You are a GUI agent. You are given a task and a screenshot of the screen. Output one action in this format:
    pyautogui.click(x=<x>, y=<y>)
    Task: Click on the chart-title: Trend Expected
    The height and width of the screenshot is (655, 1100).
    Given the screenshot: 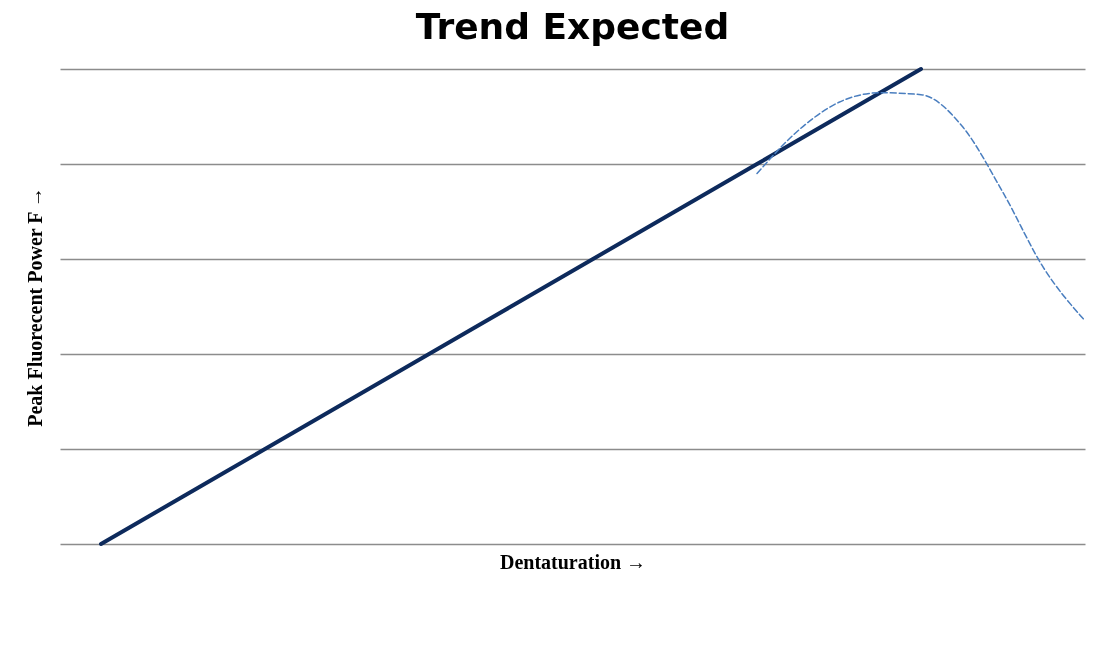 What is the action you would take?
    pyautogui.click(x=572, y=26)
    